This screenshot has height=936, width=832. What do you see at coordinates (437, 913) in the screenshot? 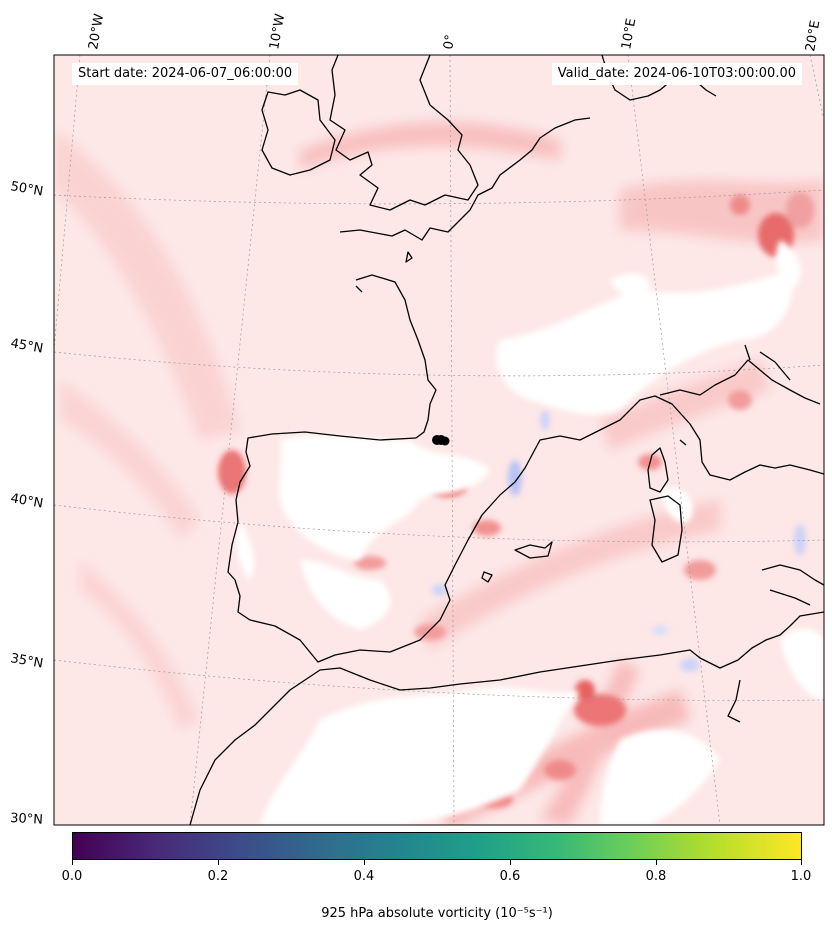
I see `colorbar-title: 925 hPa absolute vorticity (10⁻⁵s⁻¹)` at bounding box center [437, 913].